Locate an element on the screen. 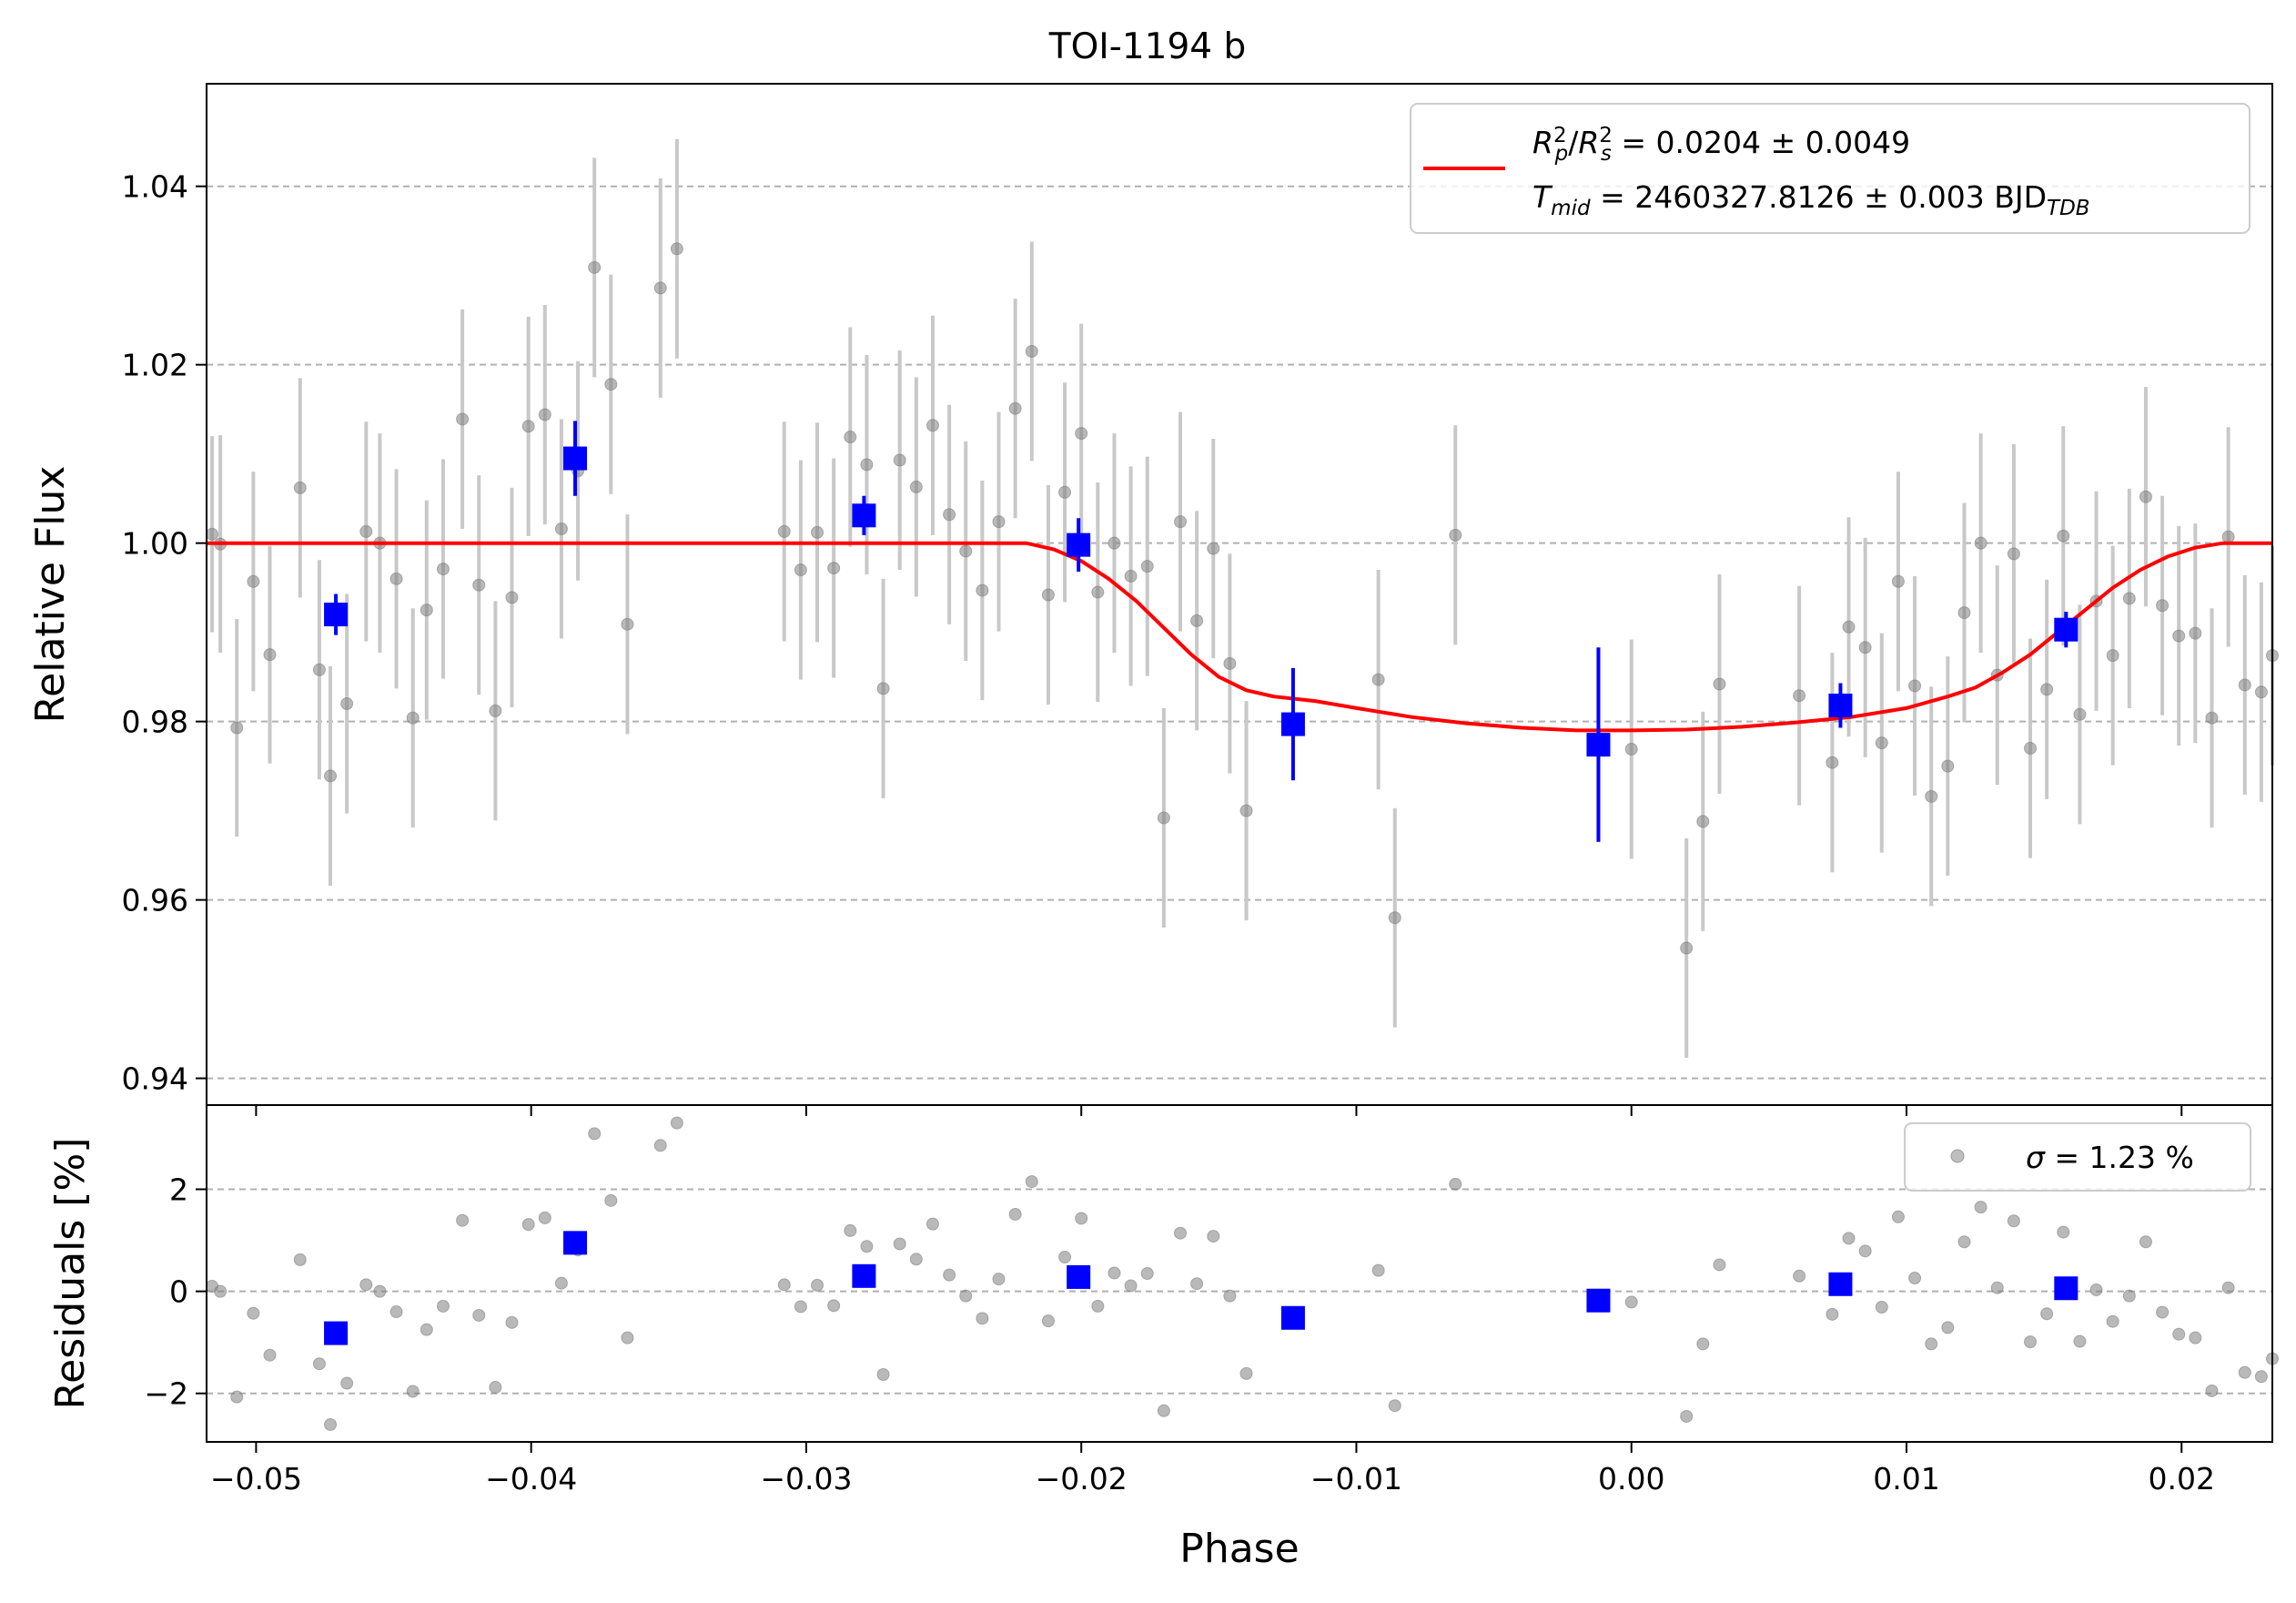 Image resolution: width=2296 pixels, height=1603 pixels. x-tick-label: −0.04 is located at coordinates (531, 1478).